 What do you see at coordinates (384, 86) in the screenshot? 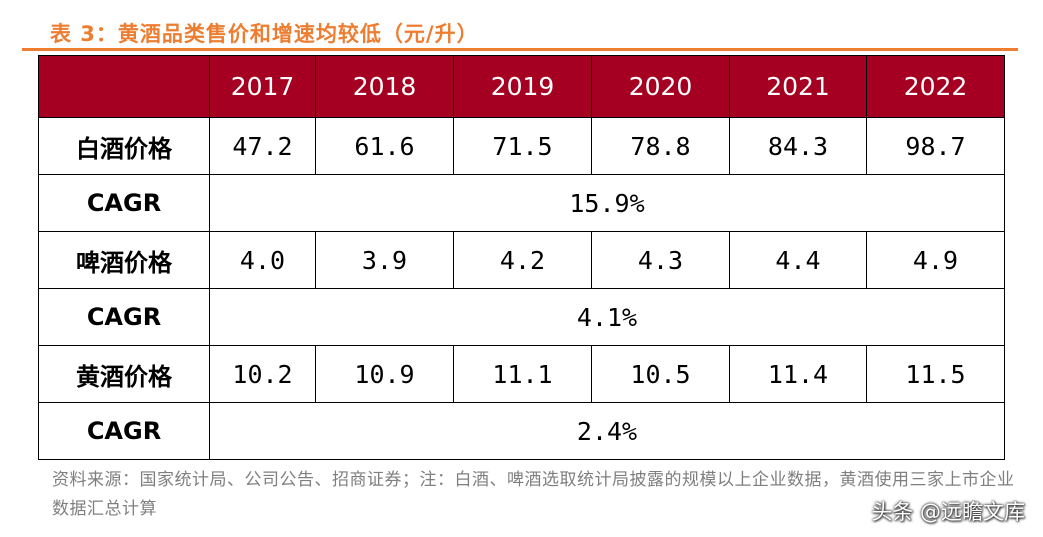
I see `header-year-cell: 2018` at bounding box center [384, 86].